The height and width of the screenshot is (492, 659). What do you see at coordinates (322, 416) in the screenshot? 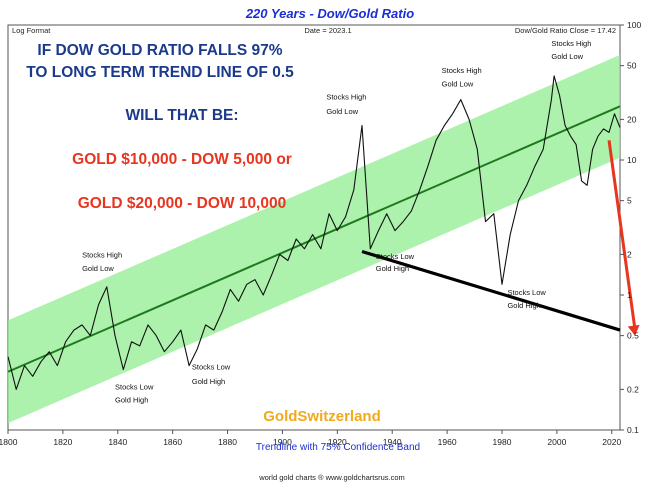
I see `brand-watermark: GoldSwitzerland` at bounding box center [322, 416].